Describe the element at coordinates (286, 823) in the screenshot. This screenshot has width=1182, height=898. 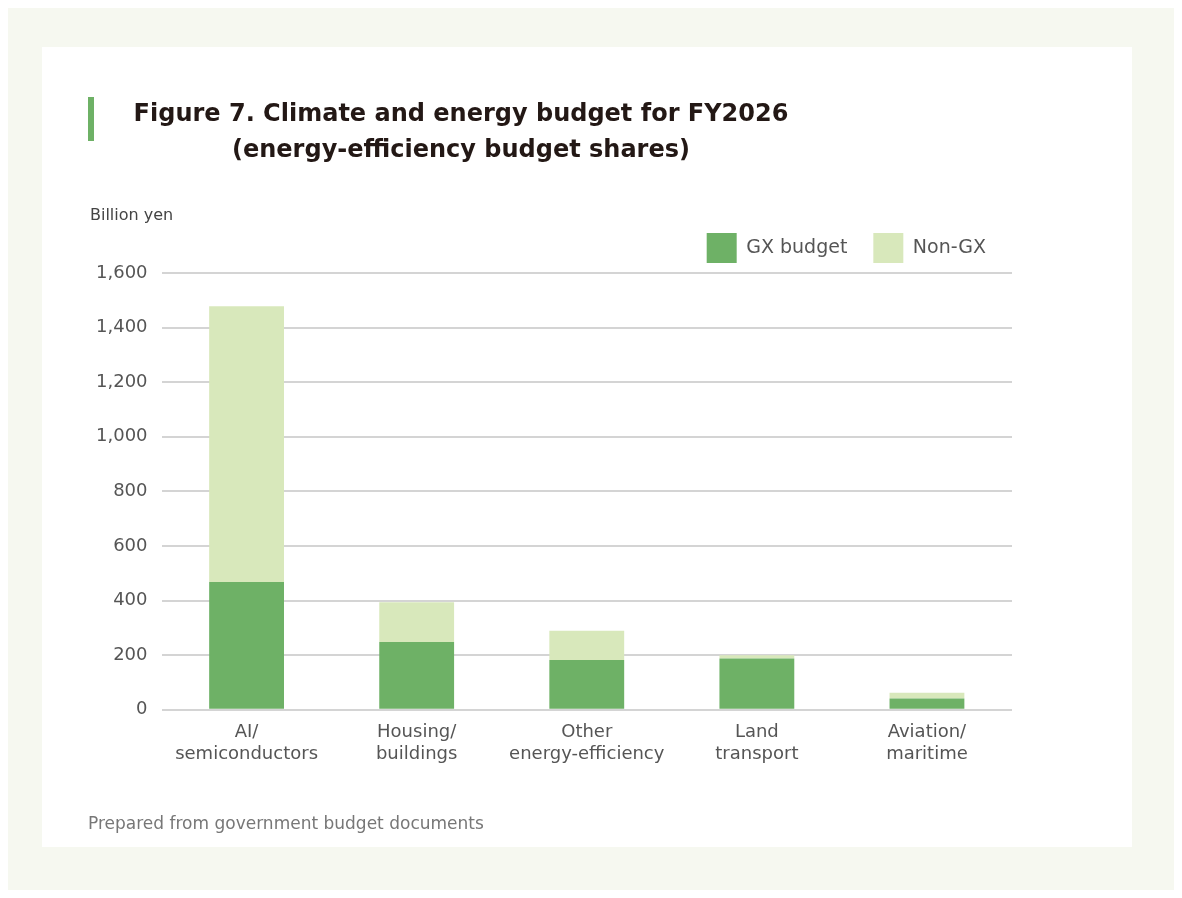
I see `text: Prepared from government budget documents` at that location.